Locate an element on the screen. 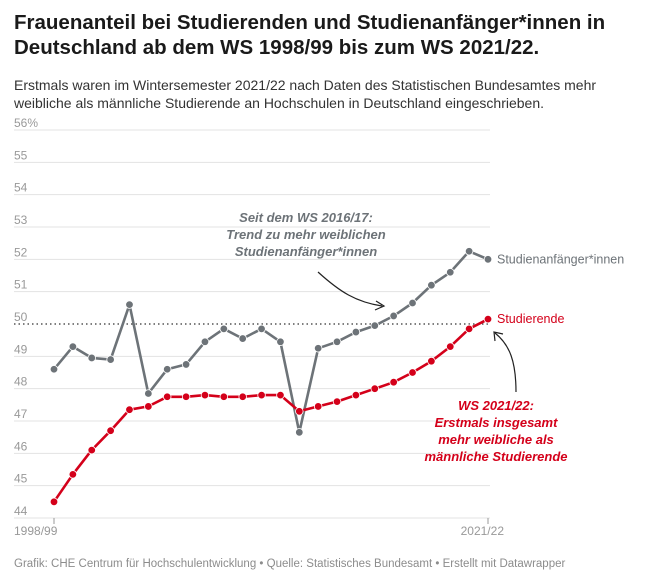 The height and width of the screenshot is (583, 645). annotation-line: WS 2021/22: is located at coordinates (496, 405).